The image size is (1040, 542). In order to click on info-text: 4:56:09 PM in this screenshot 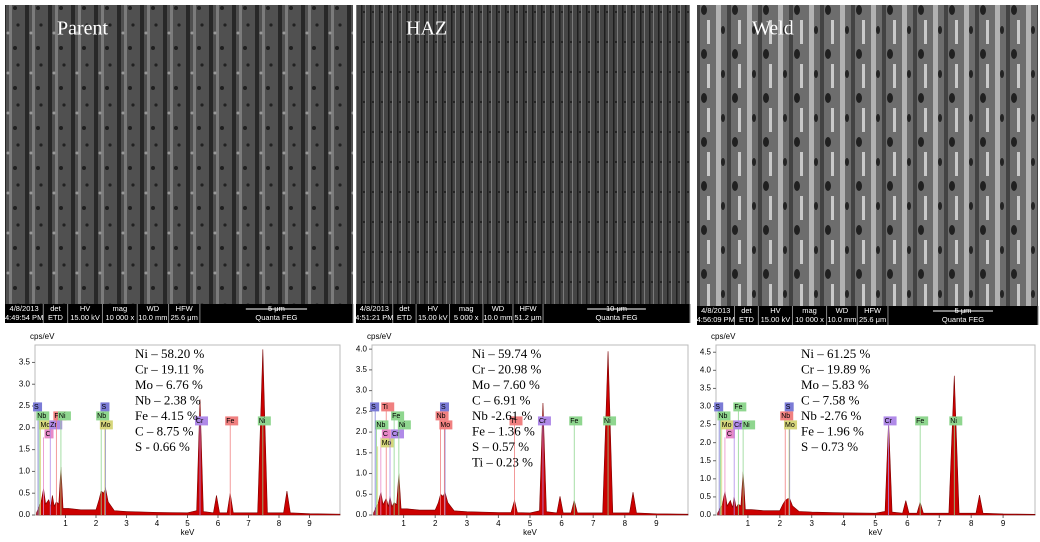, I will do `click(716, 319)`.